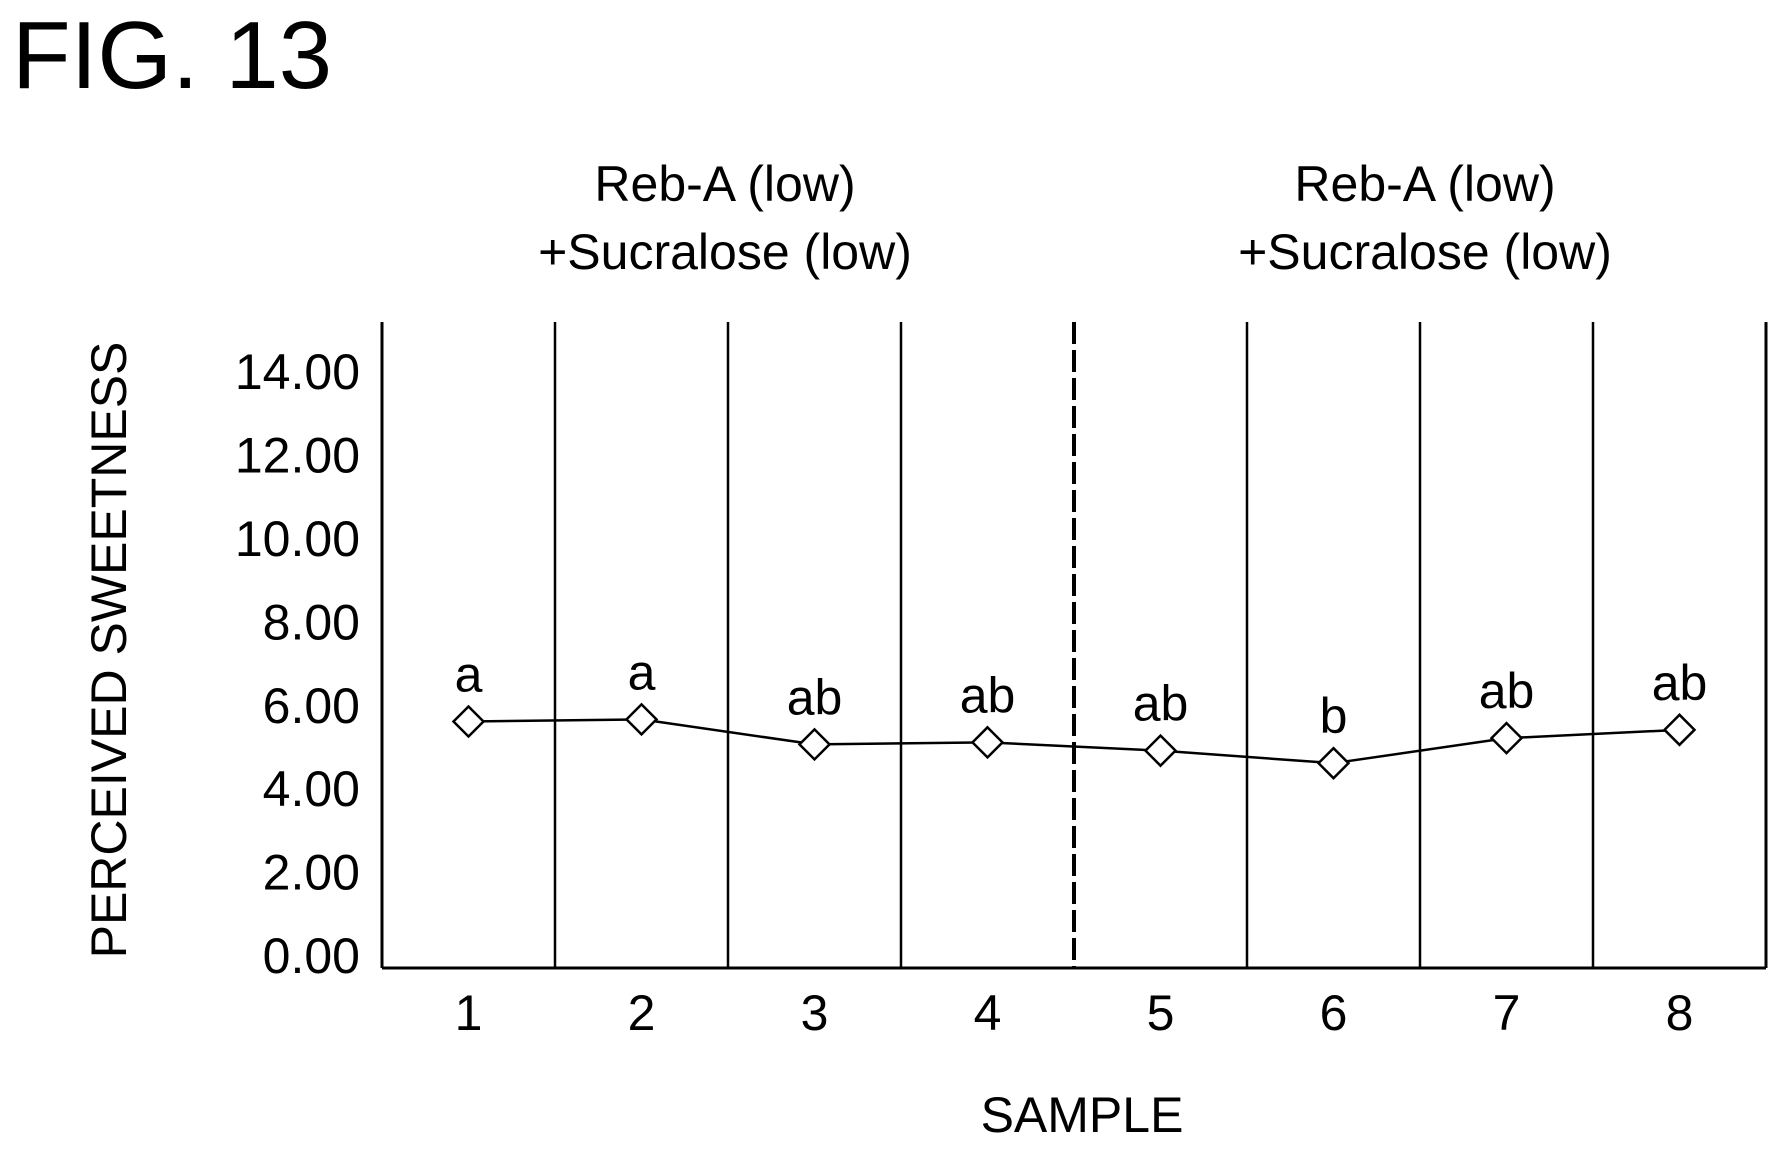  Describe the element at coordinates (725, 218) in the screenshot. I see `group-label-left: Reb-A (low) +Sucralose (low)` at that location.